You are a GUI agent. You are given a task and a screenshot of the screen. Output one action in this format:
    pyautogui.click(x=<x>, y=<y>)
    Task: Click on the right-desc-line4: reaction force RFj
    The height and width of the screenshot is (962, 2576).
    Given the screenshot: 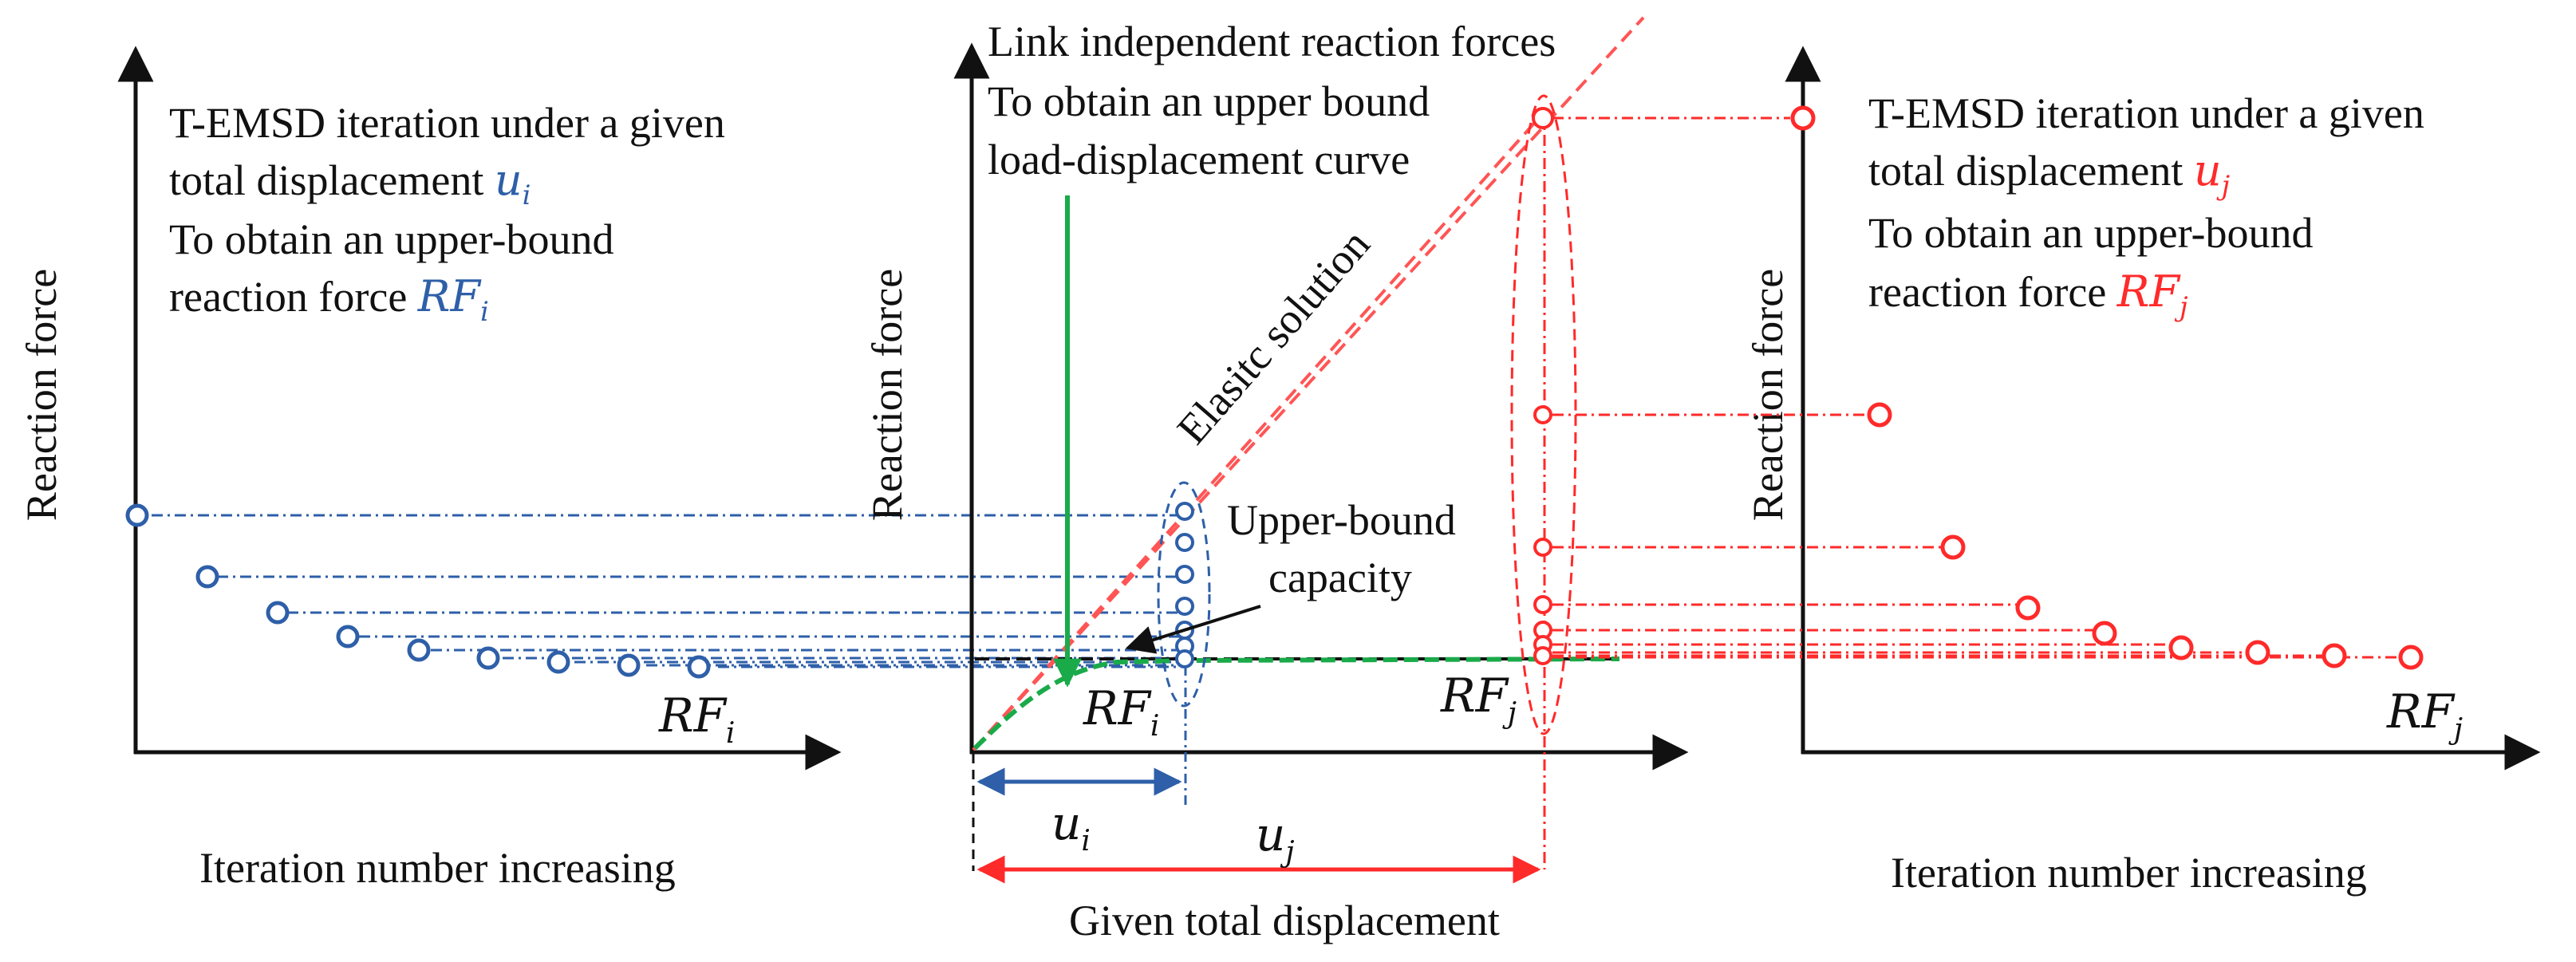 What is the action you would take?
    pyautogui.click(x=2028, y=294)
    